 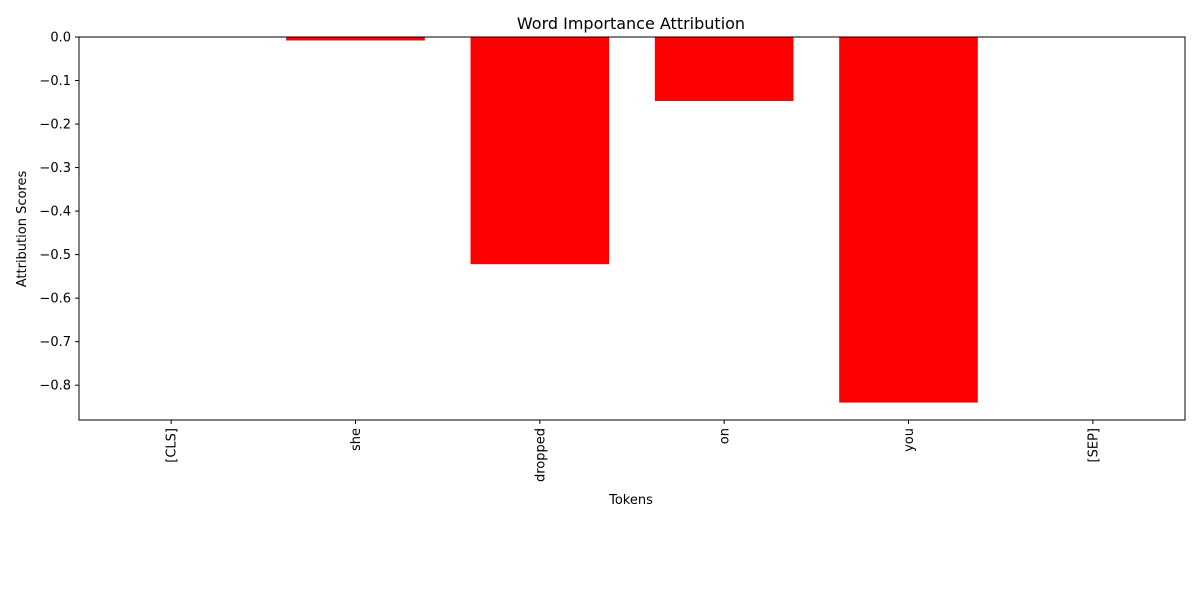 I want to click on x-tick-label: on, so click(x=725, y=436).